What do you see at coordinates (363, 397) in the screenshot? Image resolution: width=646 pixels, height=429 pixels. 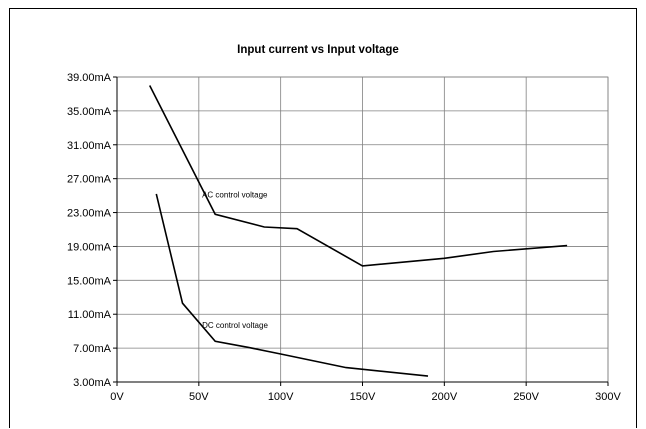 I see `x-tick-label: 150V` at bounding box center [363, 397].